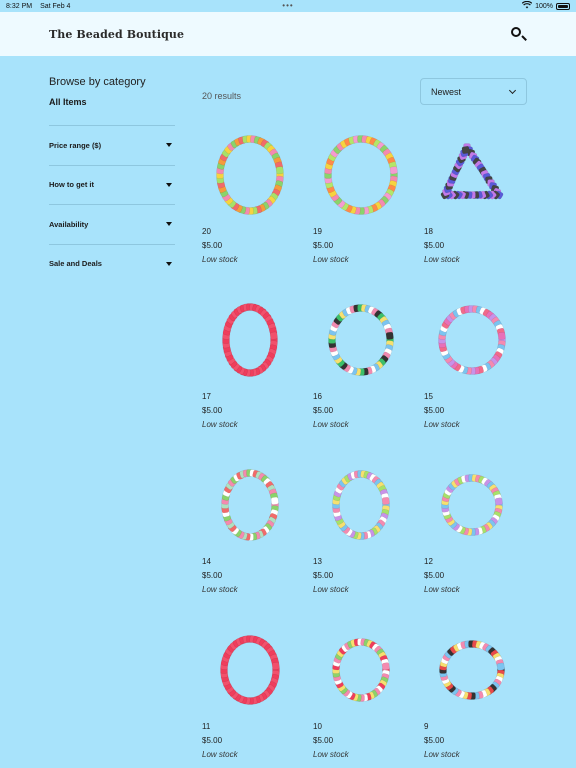  Describe the element at coordinates (446, 91) in the screenshot. I see `sort-selected: Newest` at that location.